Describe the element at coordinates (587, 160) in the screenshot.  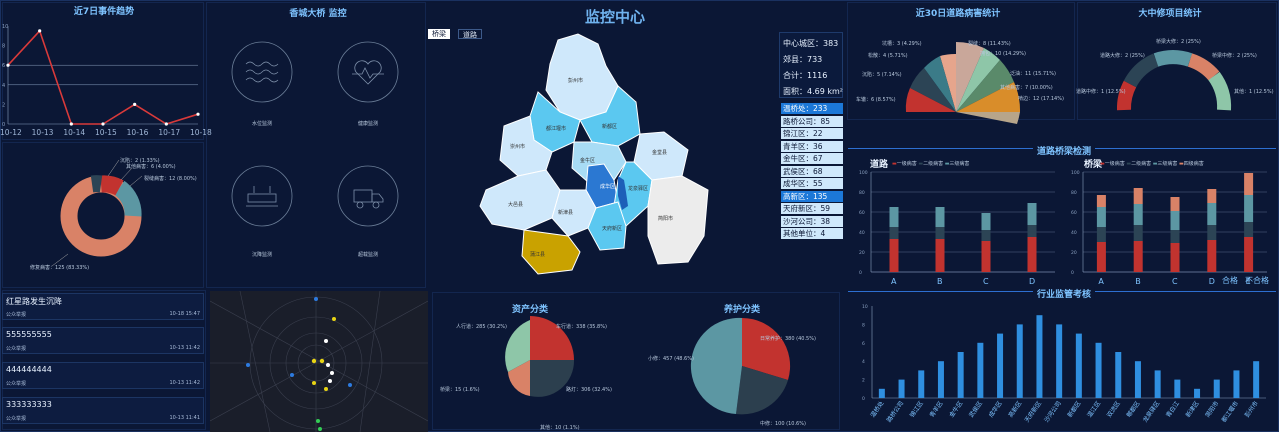
I see `svg-text: 金牛区` at that location.